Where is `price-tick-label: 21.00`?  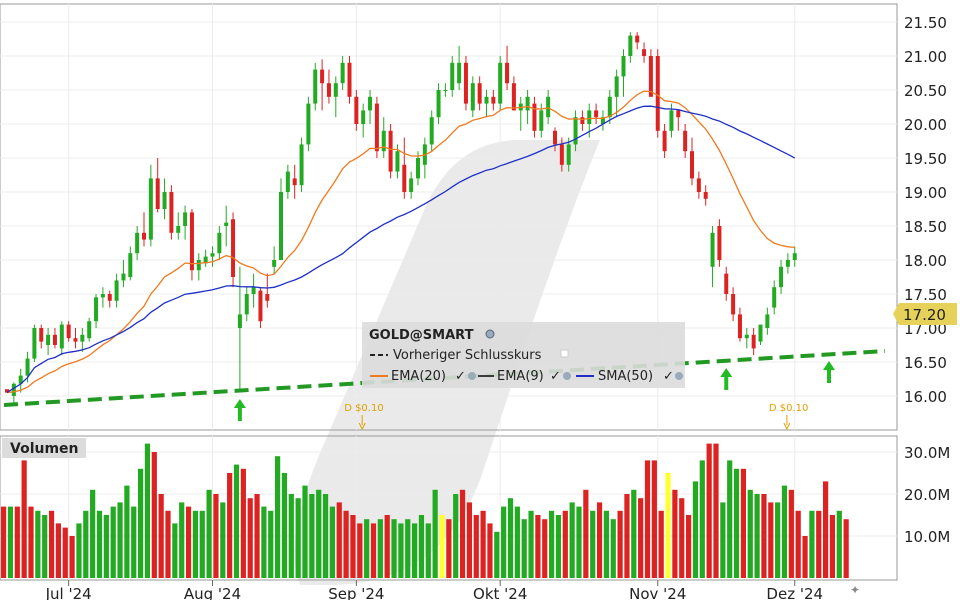 price-tick-label: 21.00 is located at coordinates (925, 57).